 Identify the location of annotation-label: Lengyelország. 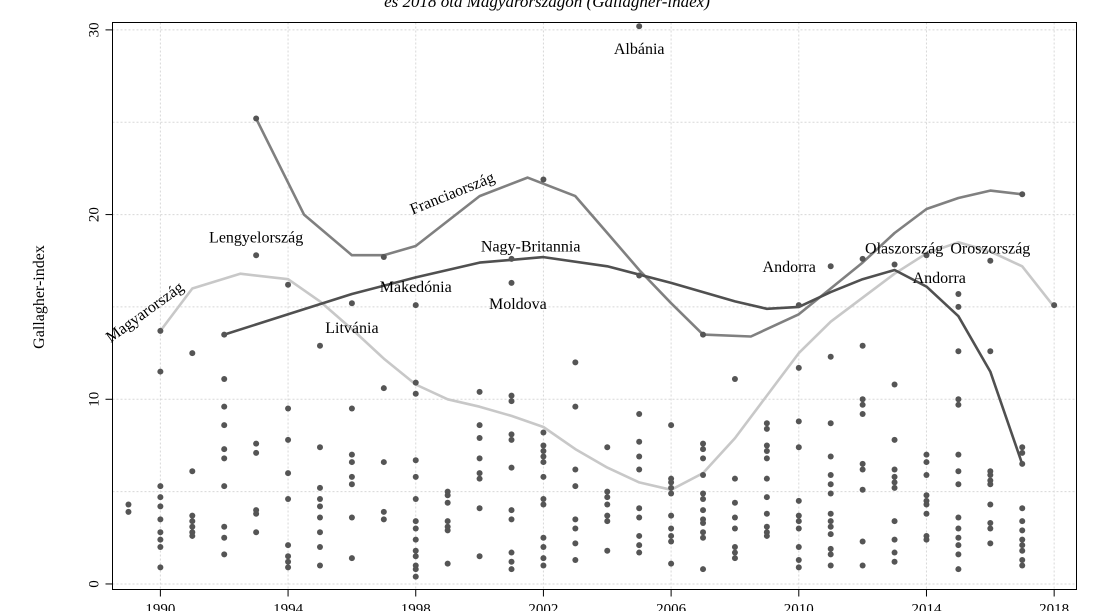
(256, 237).